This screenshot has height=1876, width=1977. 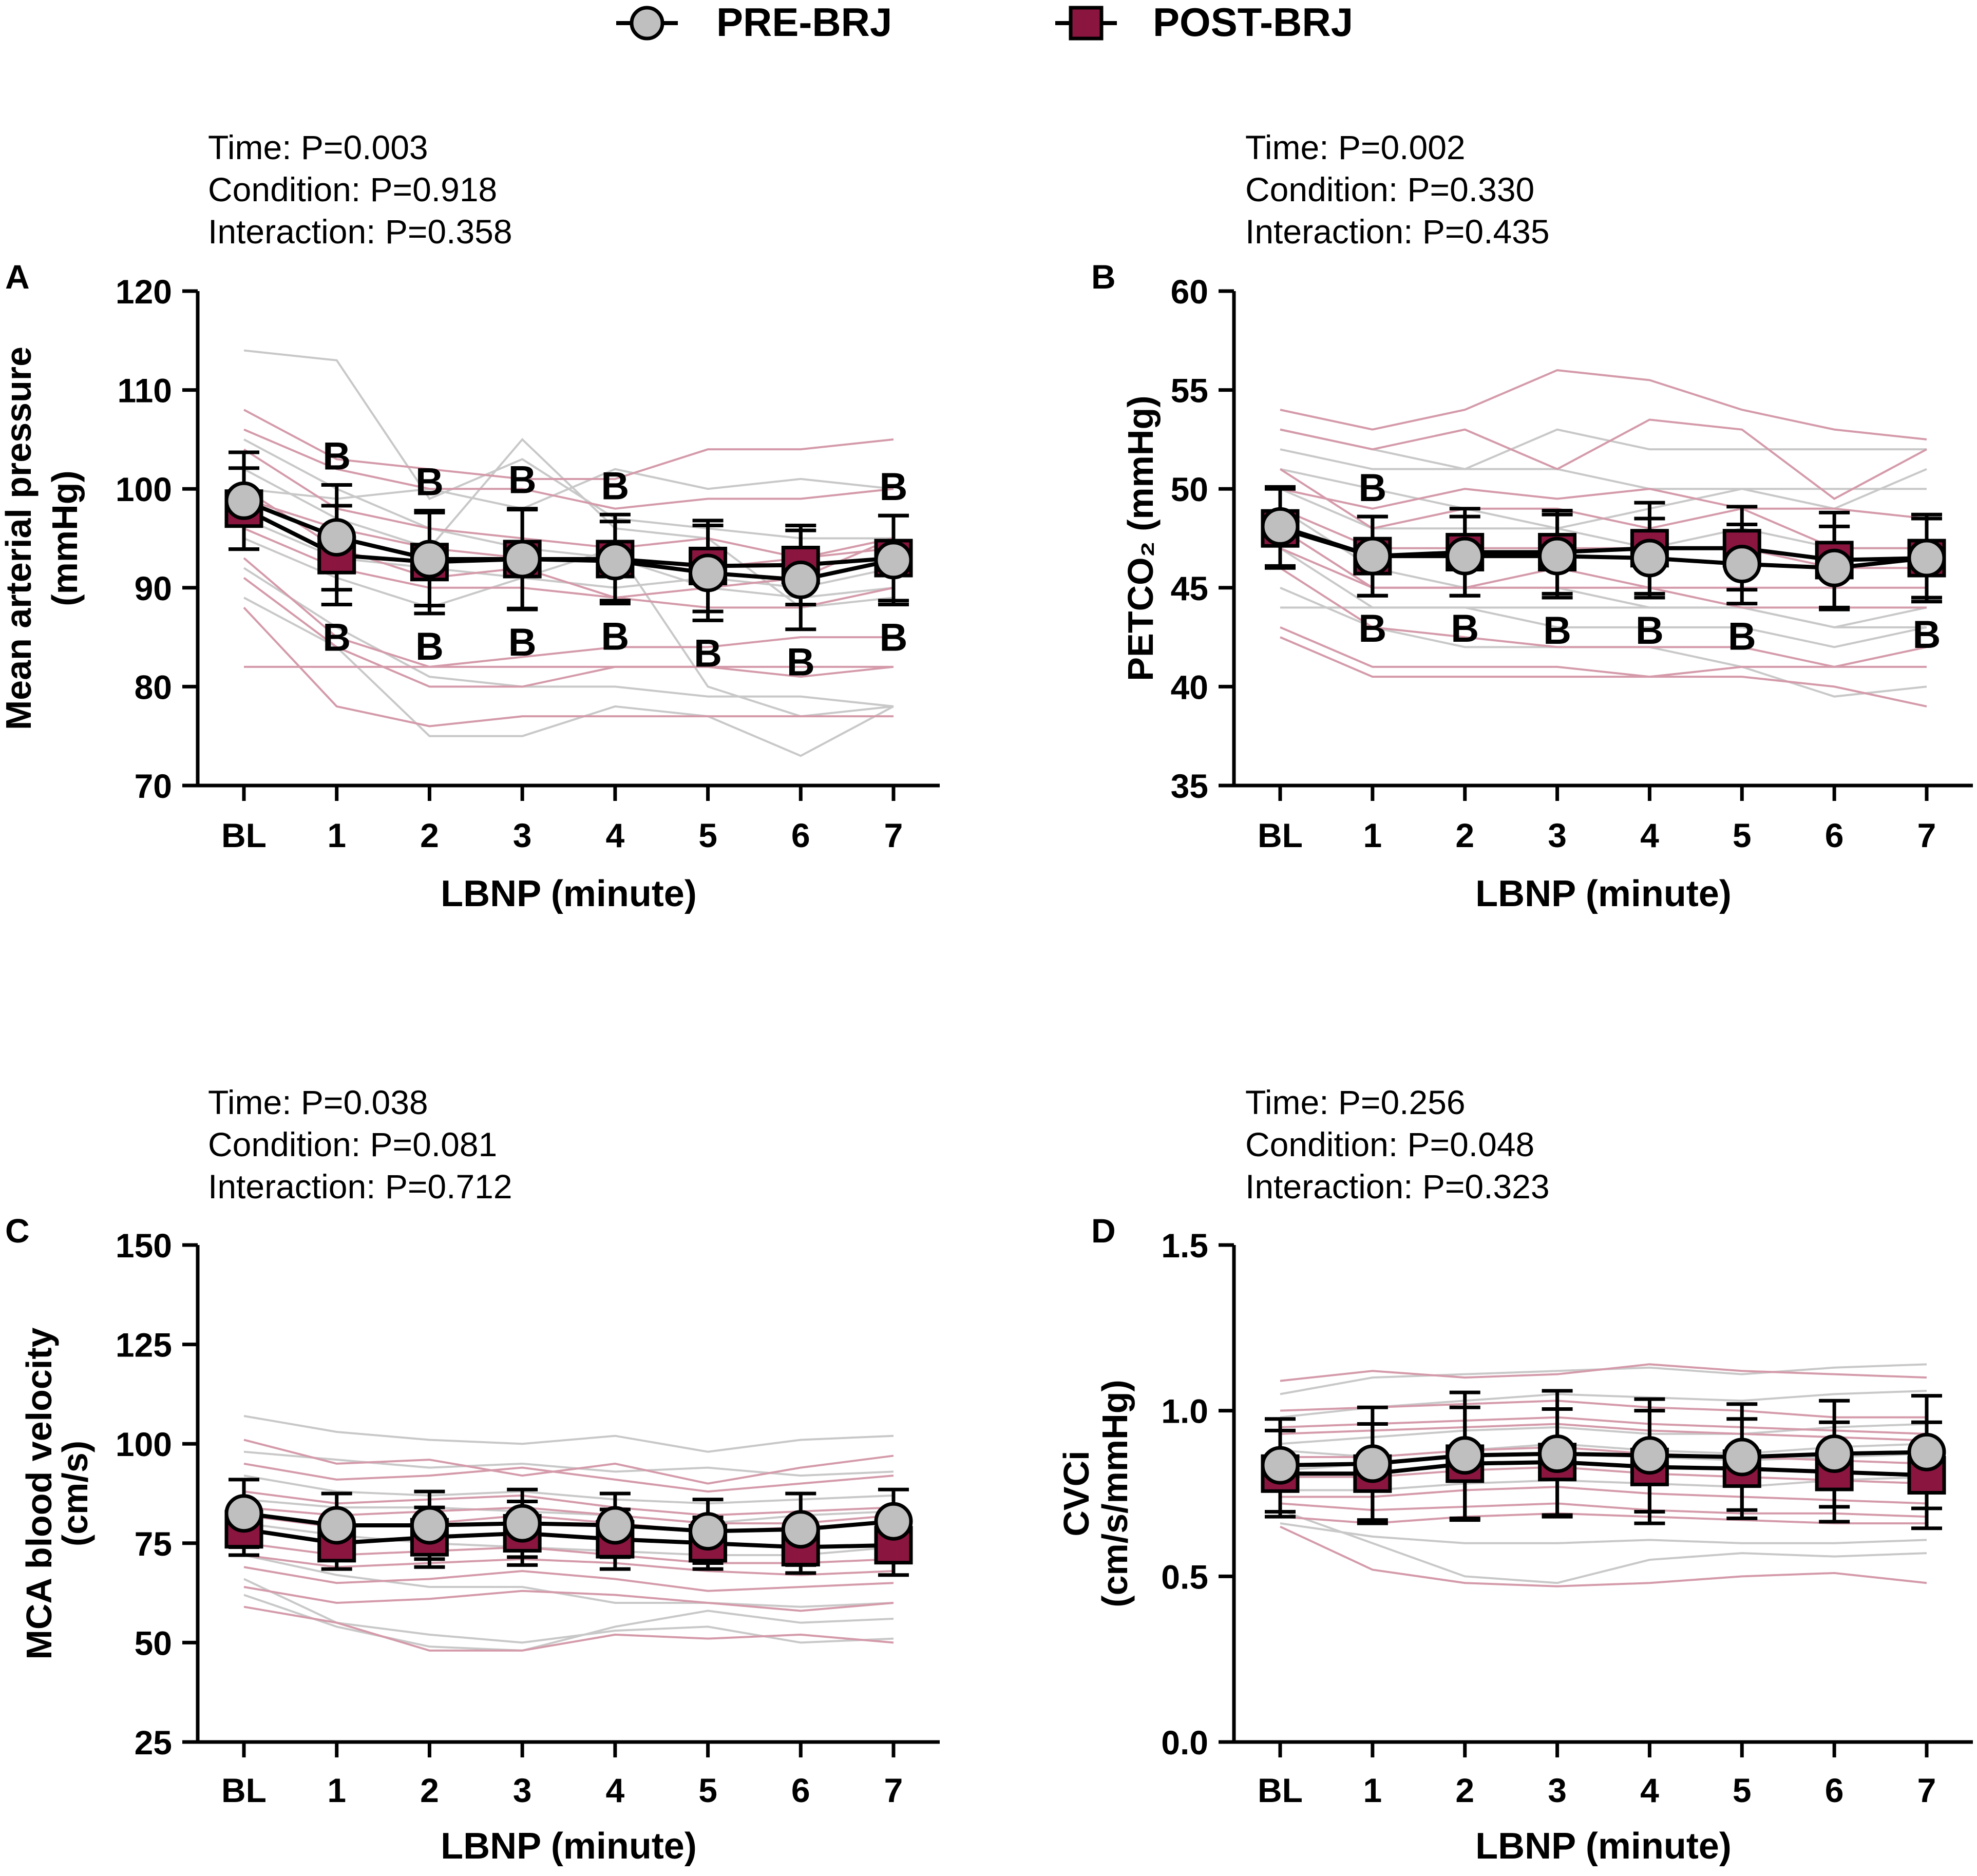 I want to click on legend-pre-marker, so click(x=647, y=23).